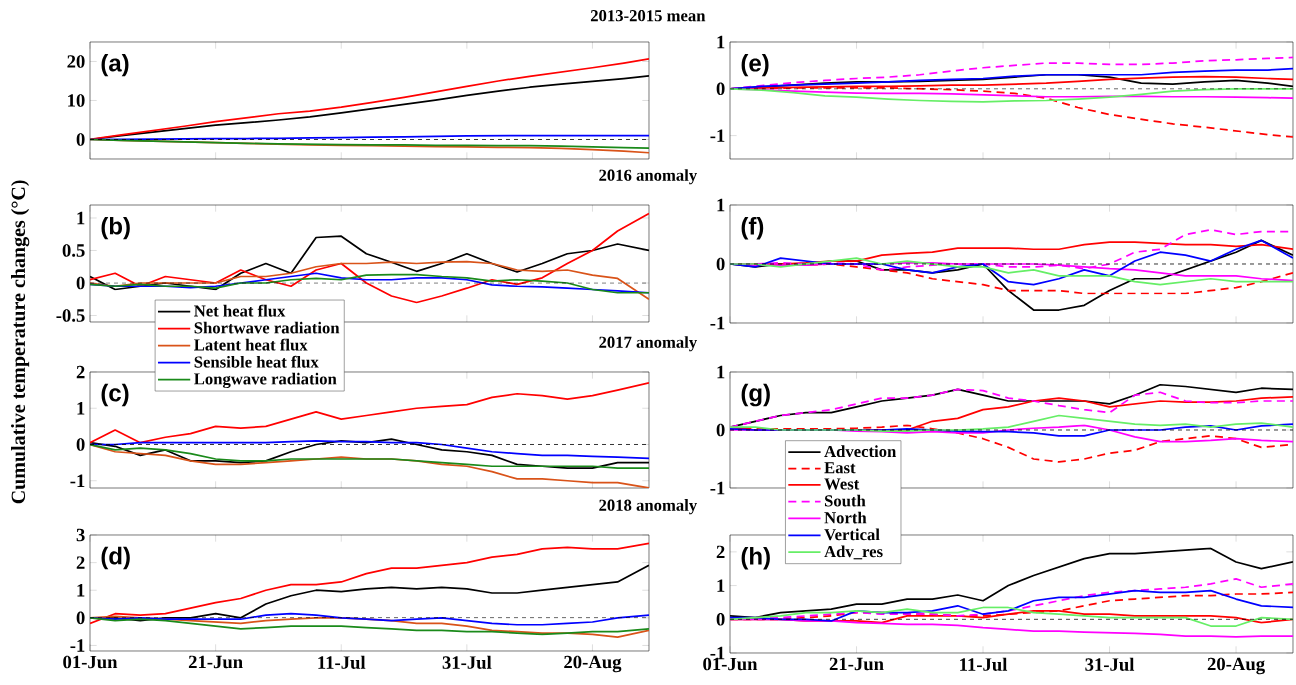 The image size is (1296, 685). Describe the element at coordinates (115, 65) in the screenshot. I see `annotation: (a)` at that location.